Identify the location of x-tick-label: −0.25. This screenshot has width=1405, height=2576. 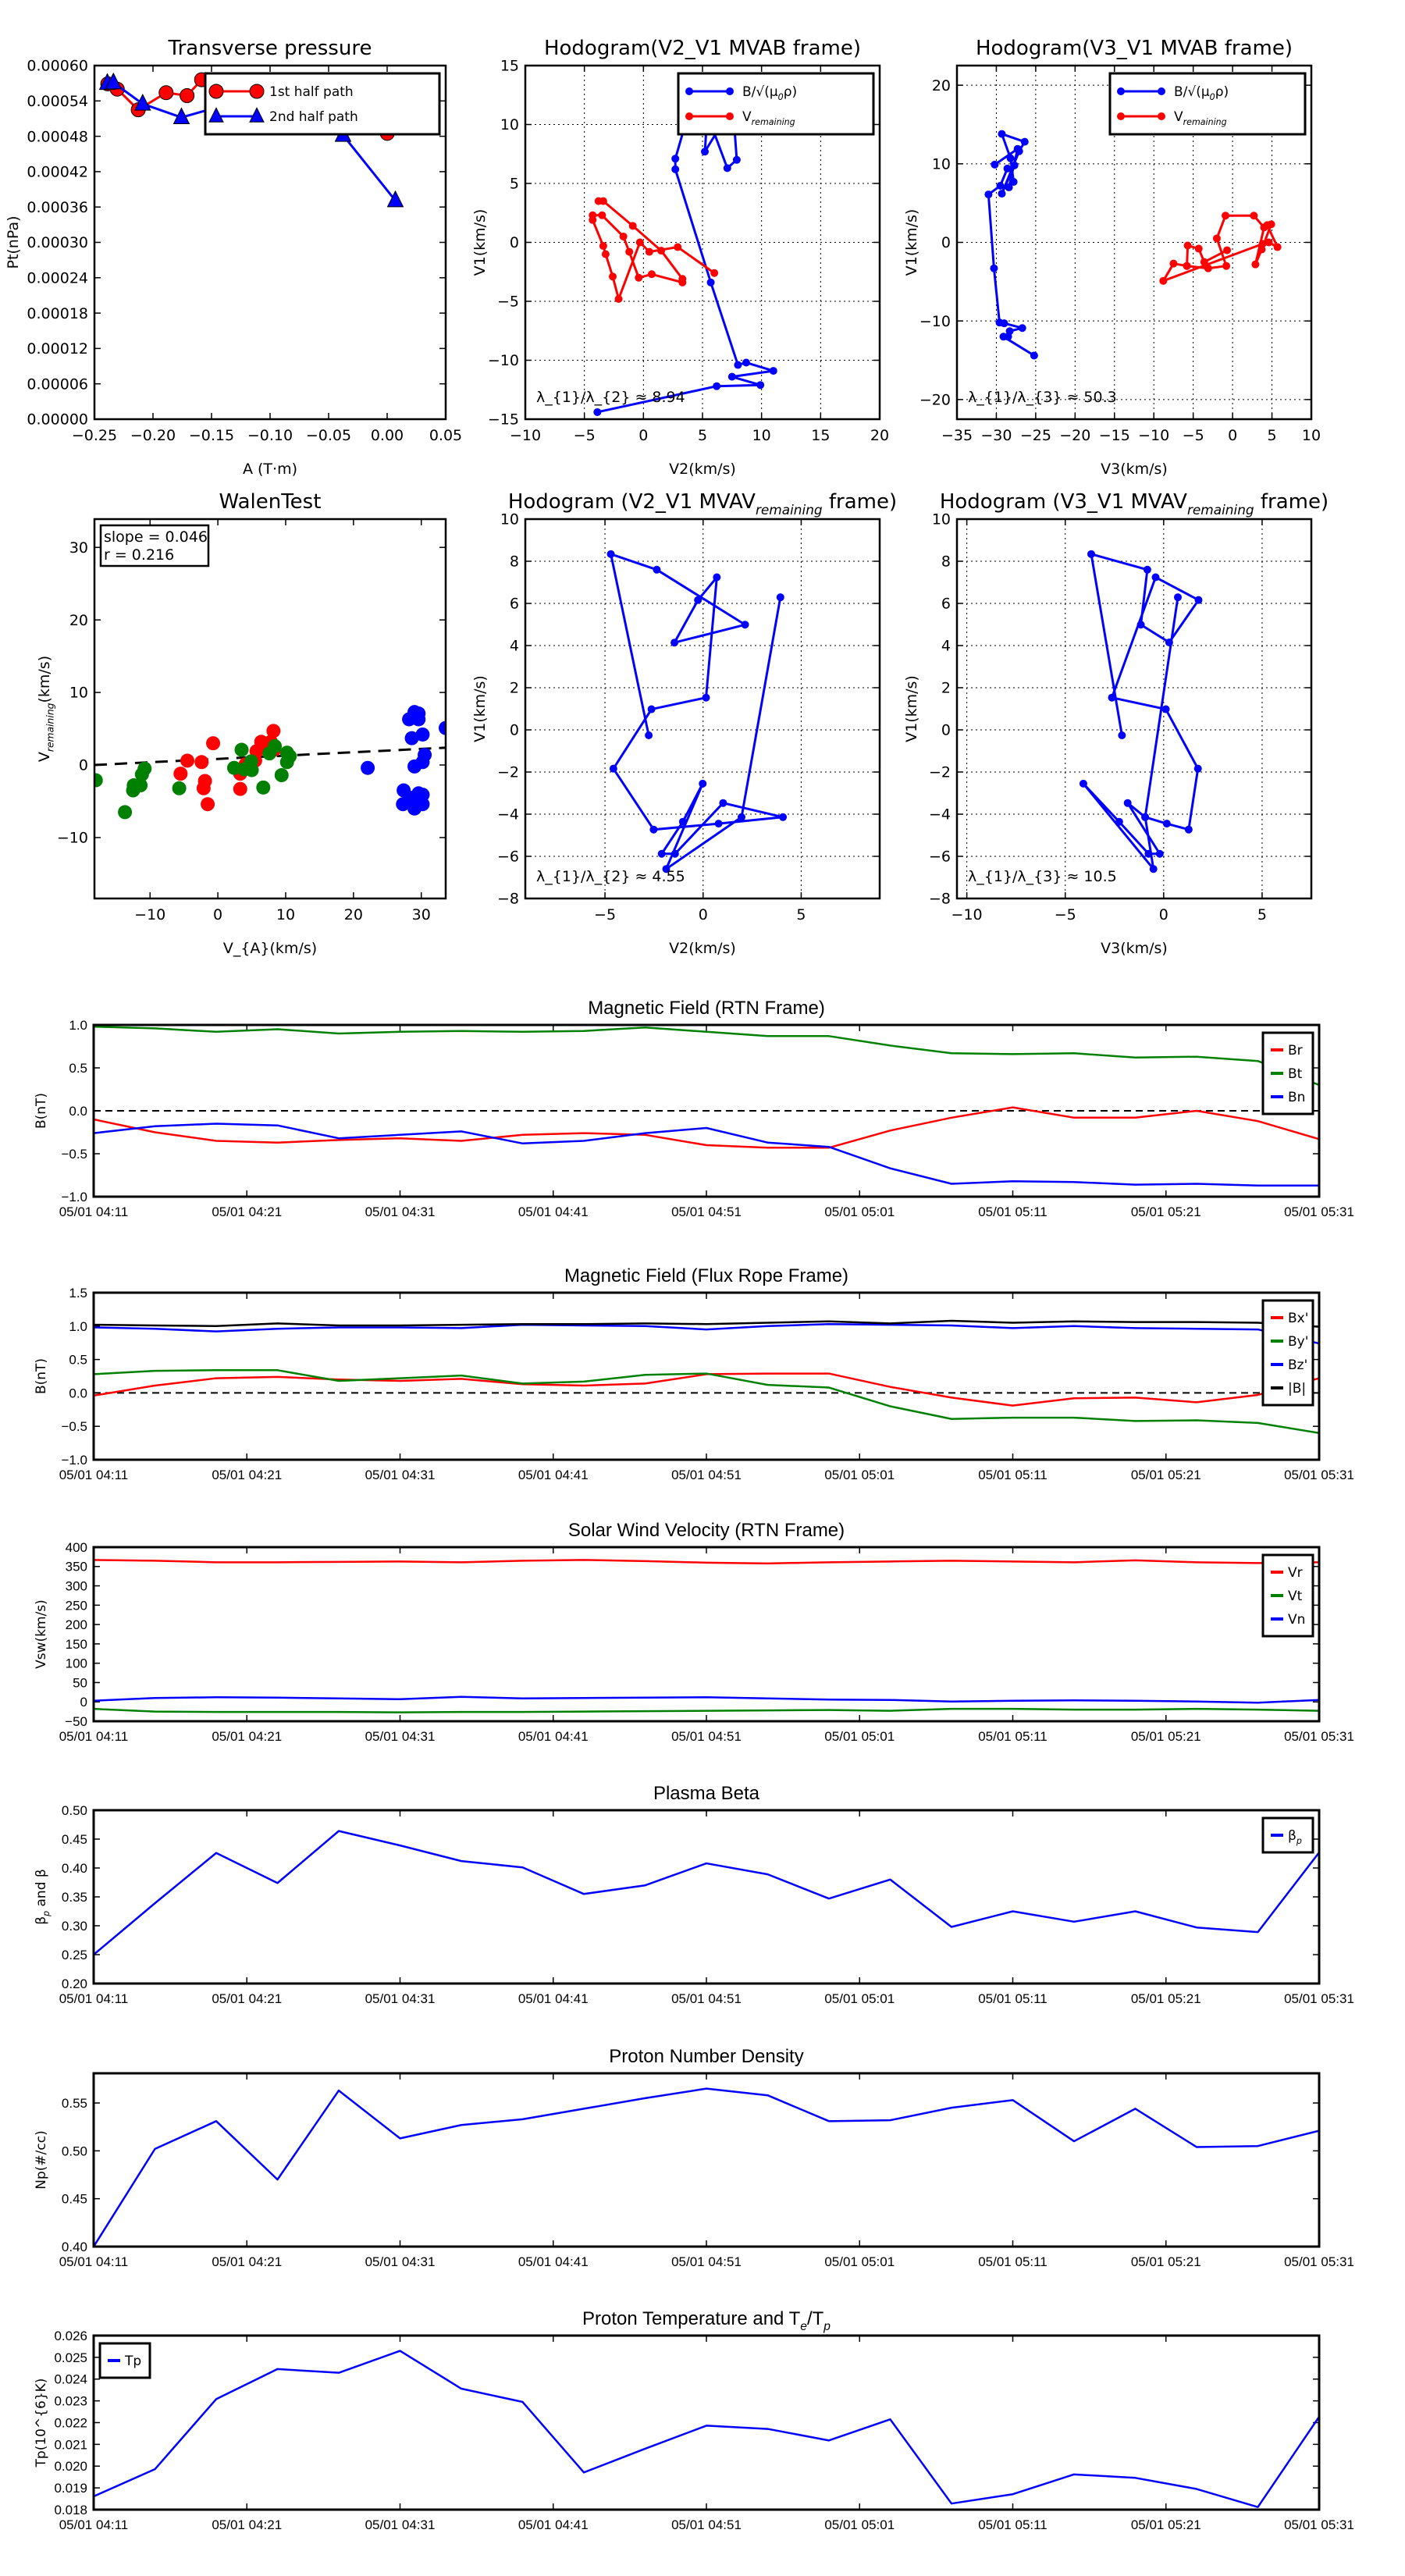
(94, 435).